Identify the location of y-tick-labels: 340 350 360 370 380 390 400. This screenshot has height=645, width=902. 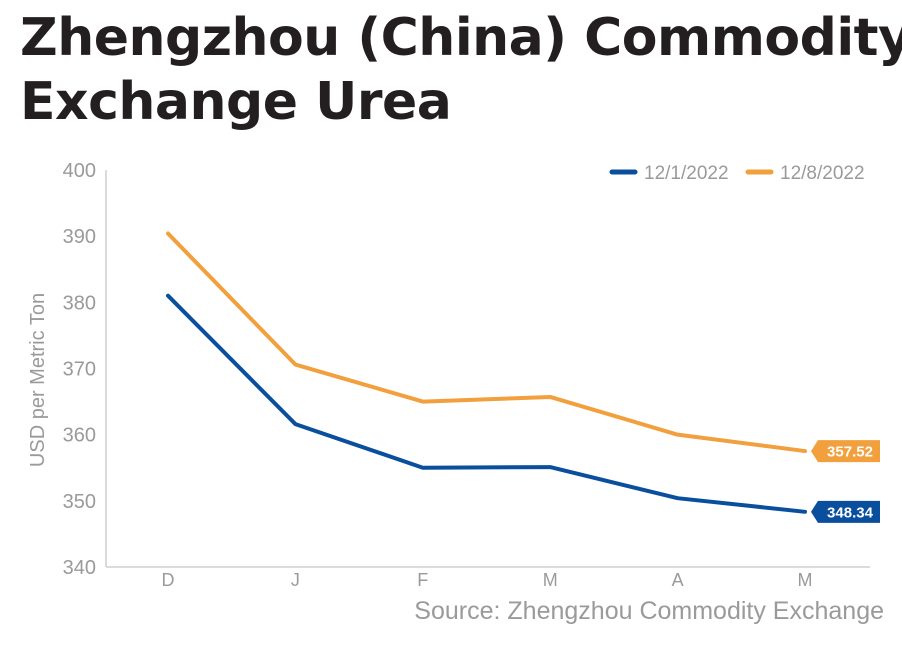
(79, 369).